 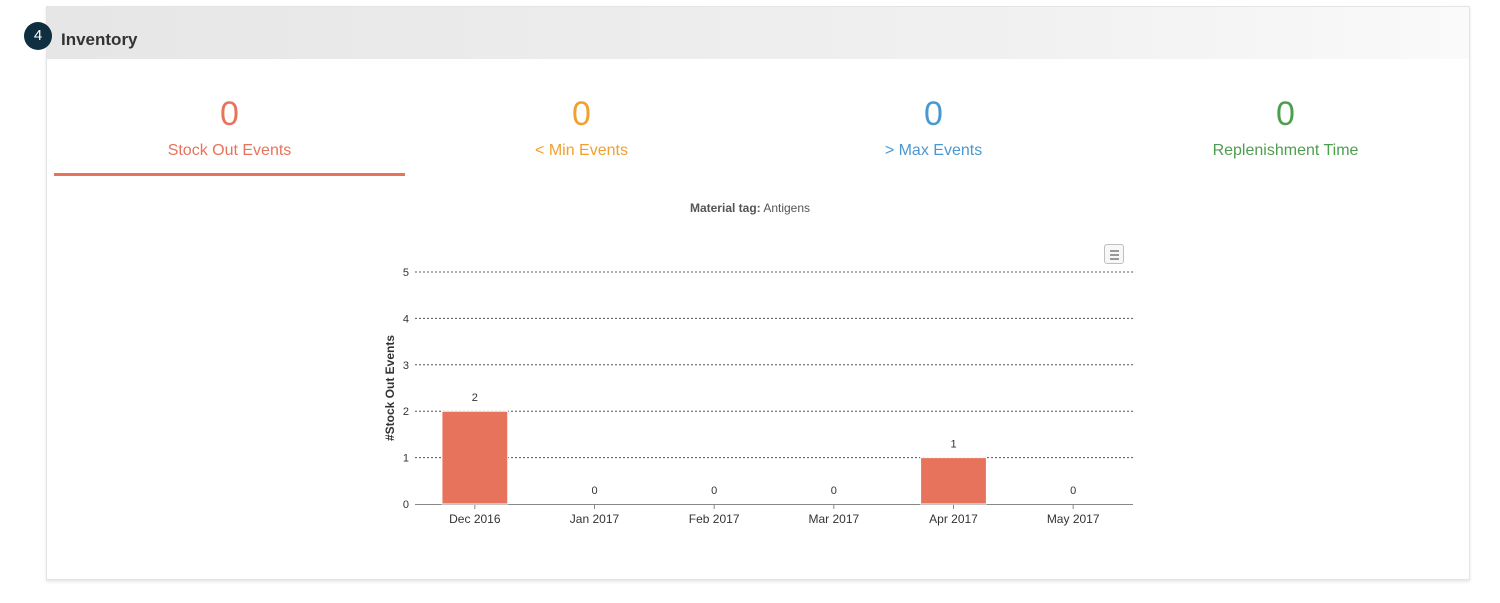 What do you see at coordinates (406, 319) in the screenshot?
I see `y-tick-label: 4` at bounding box center [406, 319].